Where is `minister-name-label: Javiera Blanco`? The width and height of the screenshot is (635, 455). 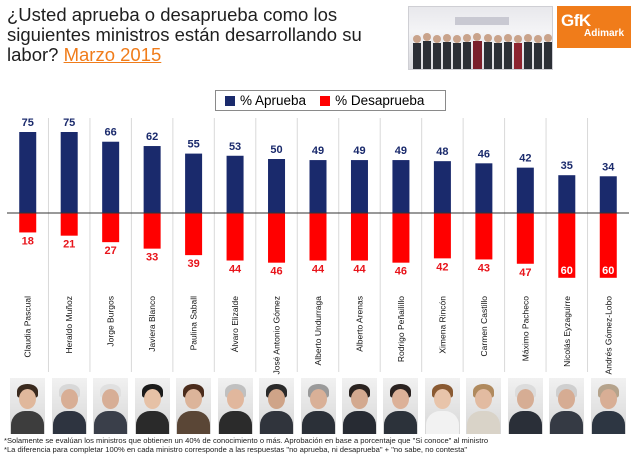
minister-name-label: Javiera Blanco is located at coordinates (152, 324).